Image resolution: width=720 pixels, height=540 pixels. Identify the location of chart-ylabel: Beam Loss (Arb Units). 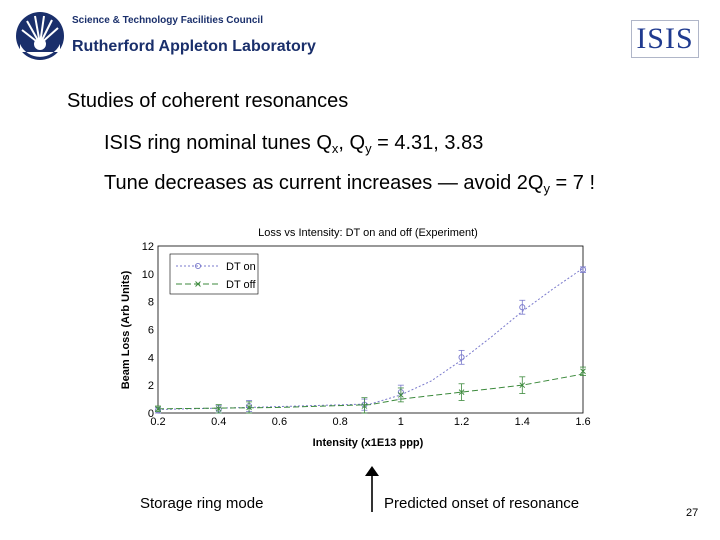
(126, 329).